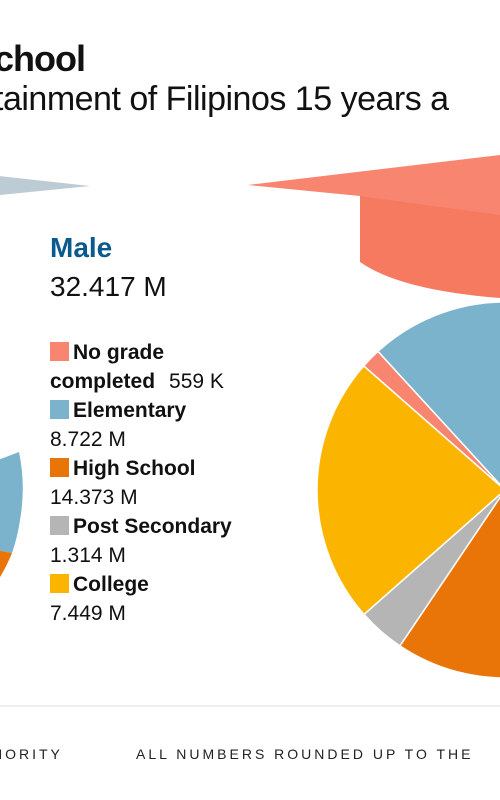  Describe the element at coordinates (430, 246) in the screenshot. I see `cap-base` at that location.